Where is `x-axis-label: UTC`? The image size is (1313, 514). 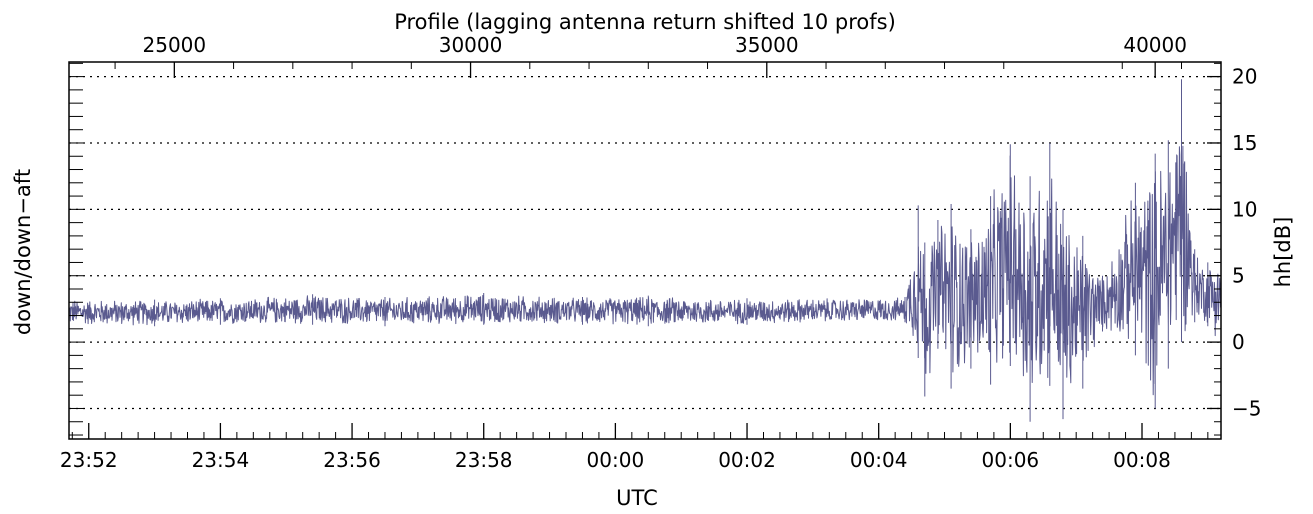
x-axis-label: UTC is located at coordinates (637, 498).